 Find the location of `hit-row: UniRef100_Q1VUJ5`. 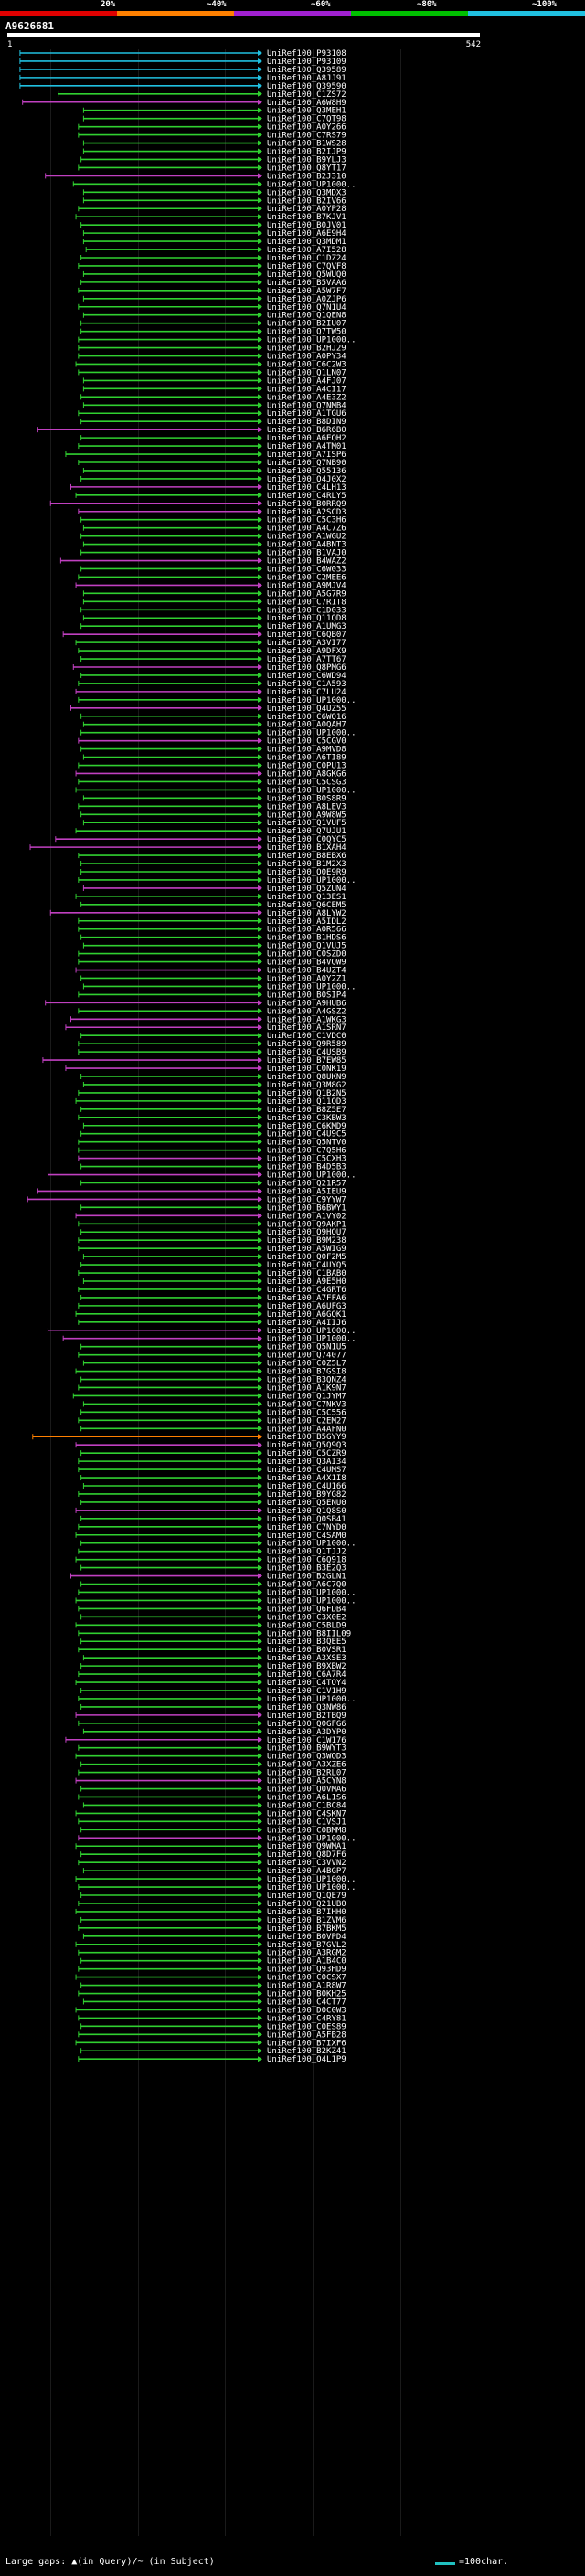

hit-row: UniRef100_Q1VUJ5 is located at coordinates (214, 946).